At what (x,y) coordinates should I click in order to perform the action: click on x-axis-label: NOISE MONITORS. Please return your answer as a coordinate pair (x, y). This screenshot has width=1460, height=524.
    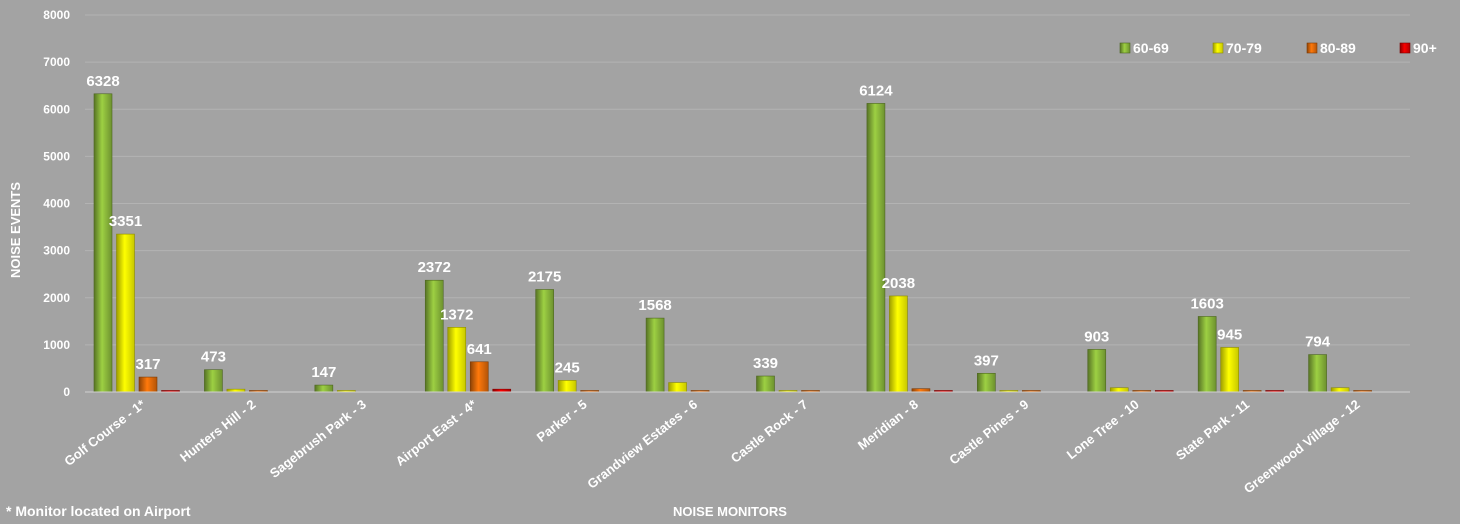
    Looking at the image, I should click on (730, 511).